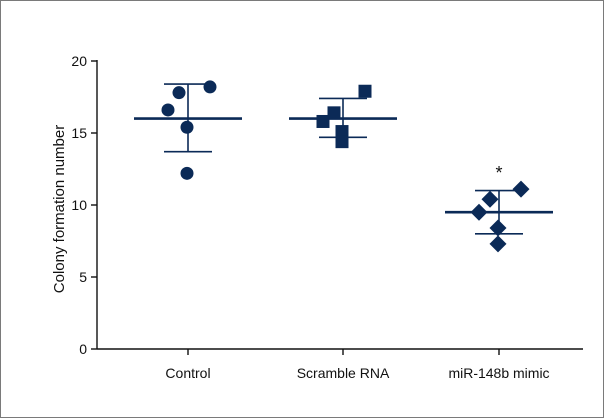 The image size is (604, 418). Describe the element at coordinates (343, 373) in the screenshot. I see `x-tick-label: Scramble RNA` at that location.